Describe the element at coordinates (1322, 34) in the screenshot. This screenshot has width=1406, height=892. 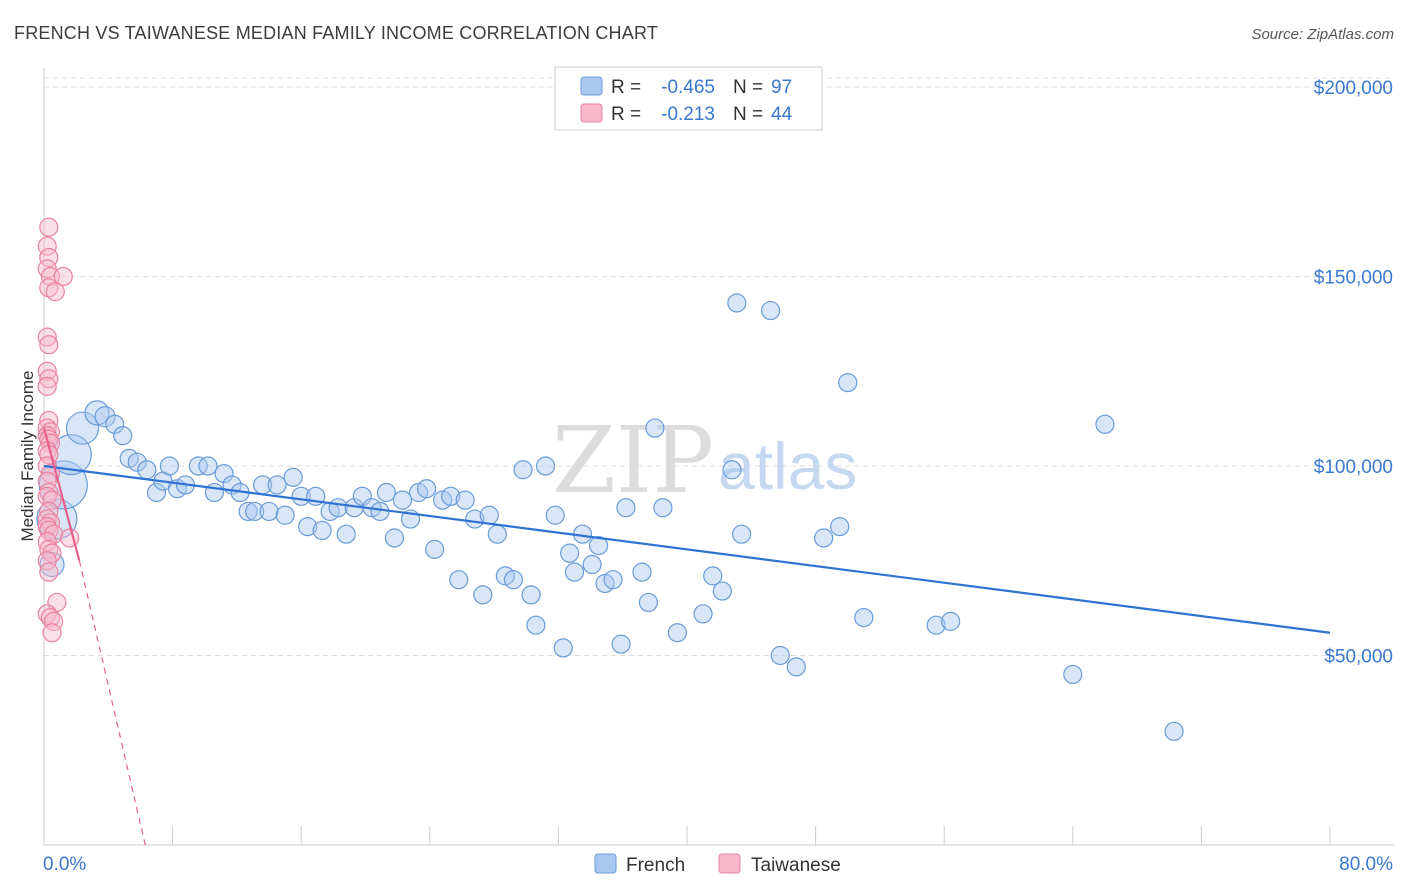
I see `chart-source: Source: ZipAtlas.com` at that location.